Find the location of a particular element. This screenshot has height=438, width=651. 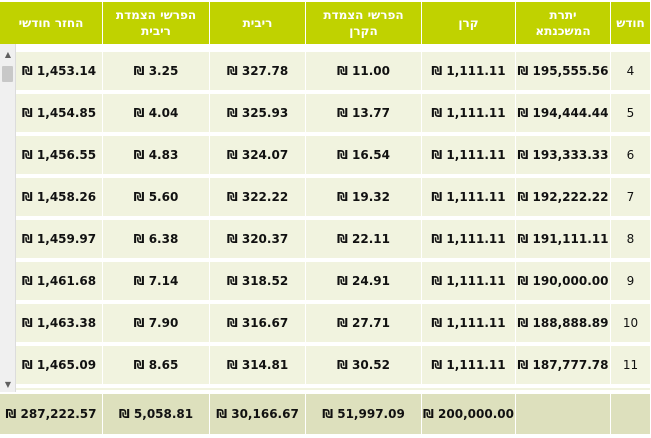

cell-interest: ₪ 324.07 is located at coordinates (258, 156).